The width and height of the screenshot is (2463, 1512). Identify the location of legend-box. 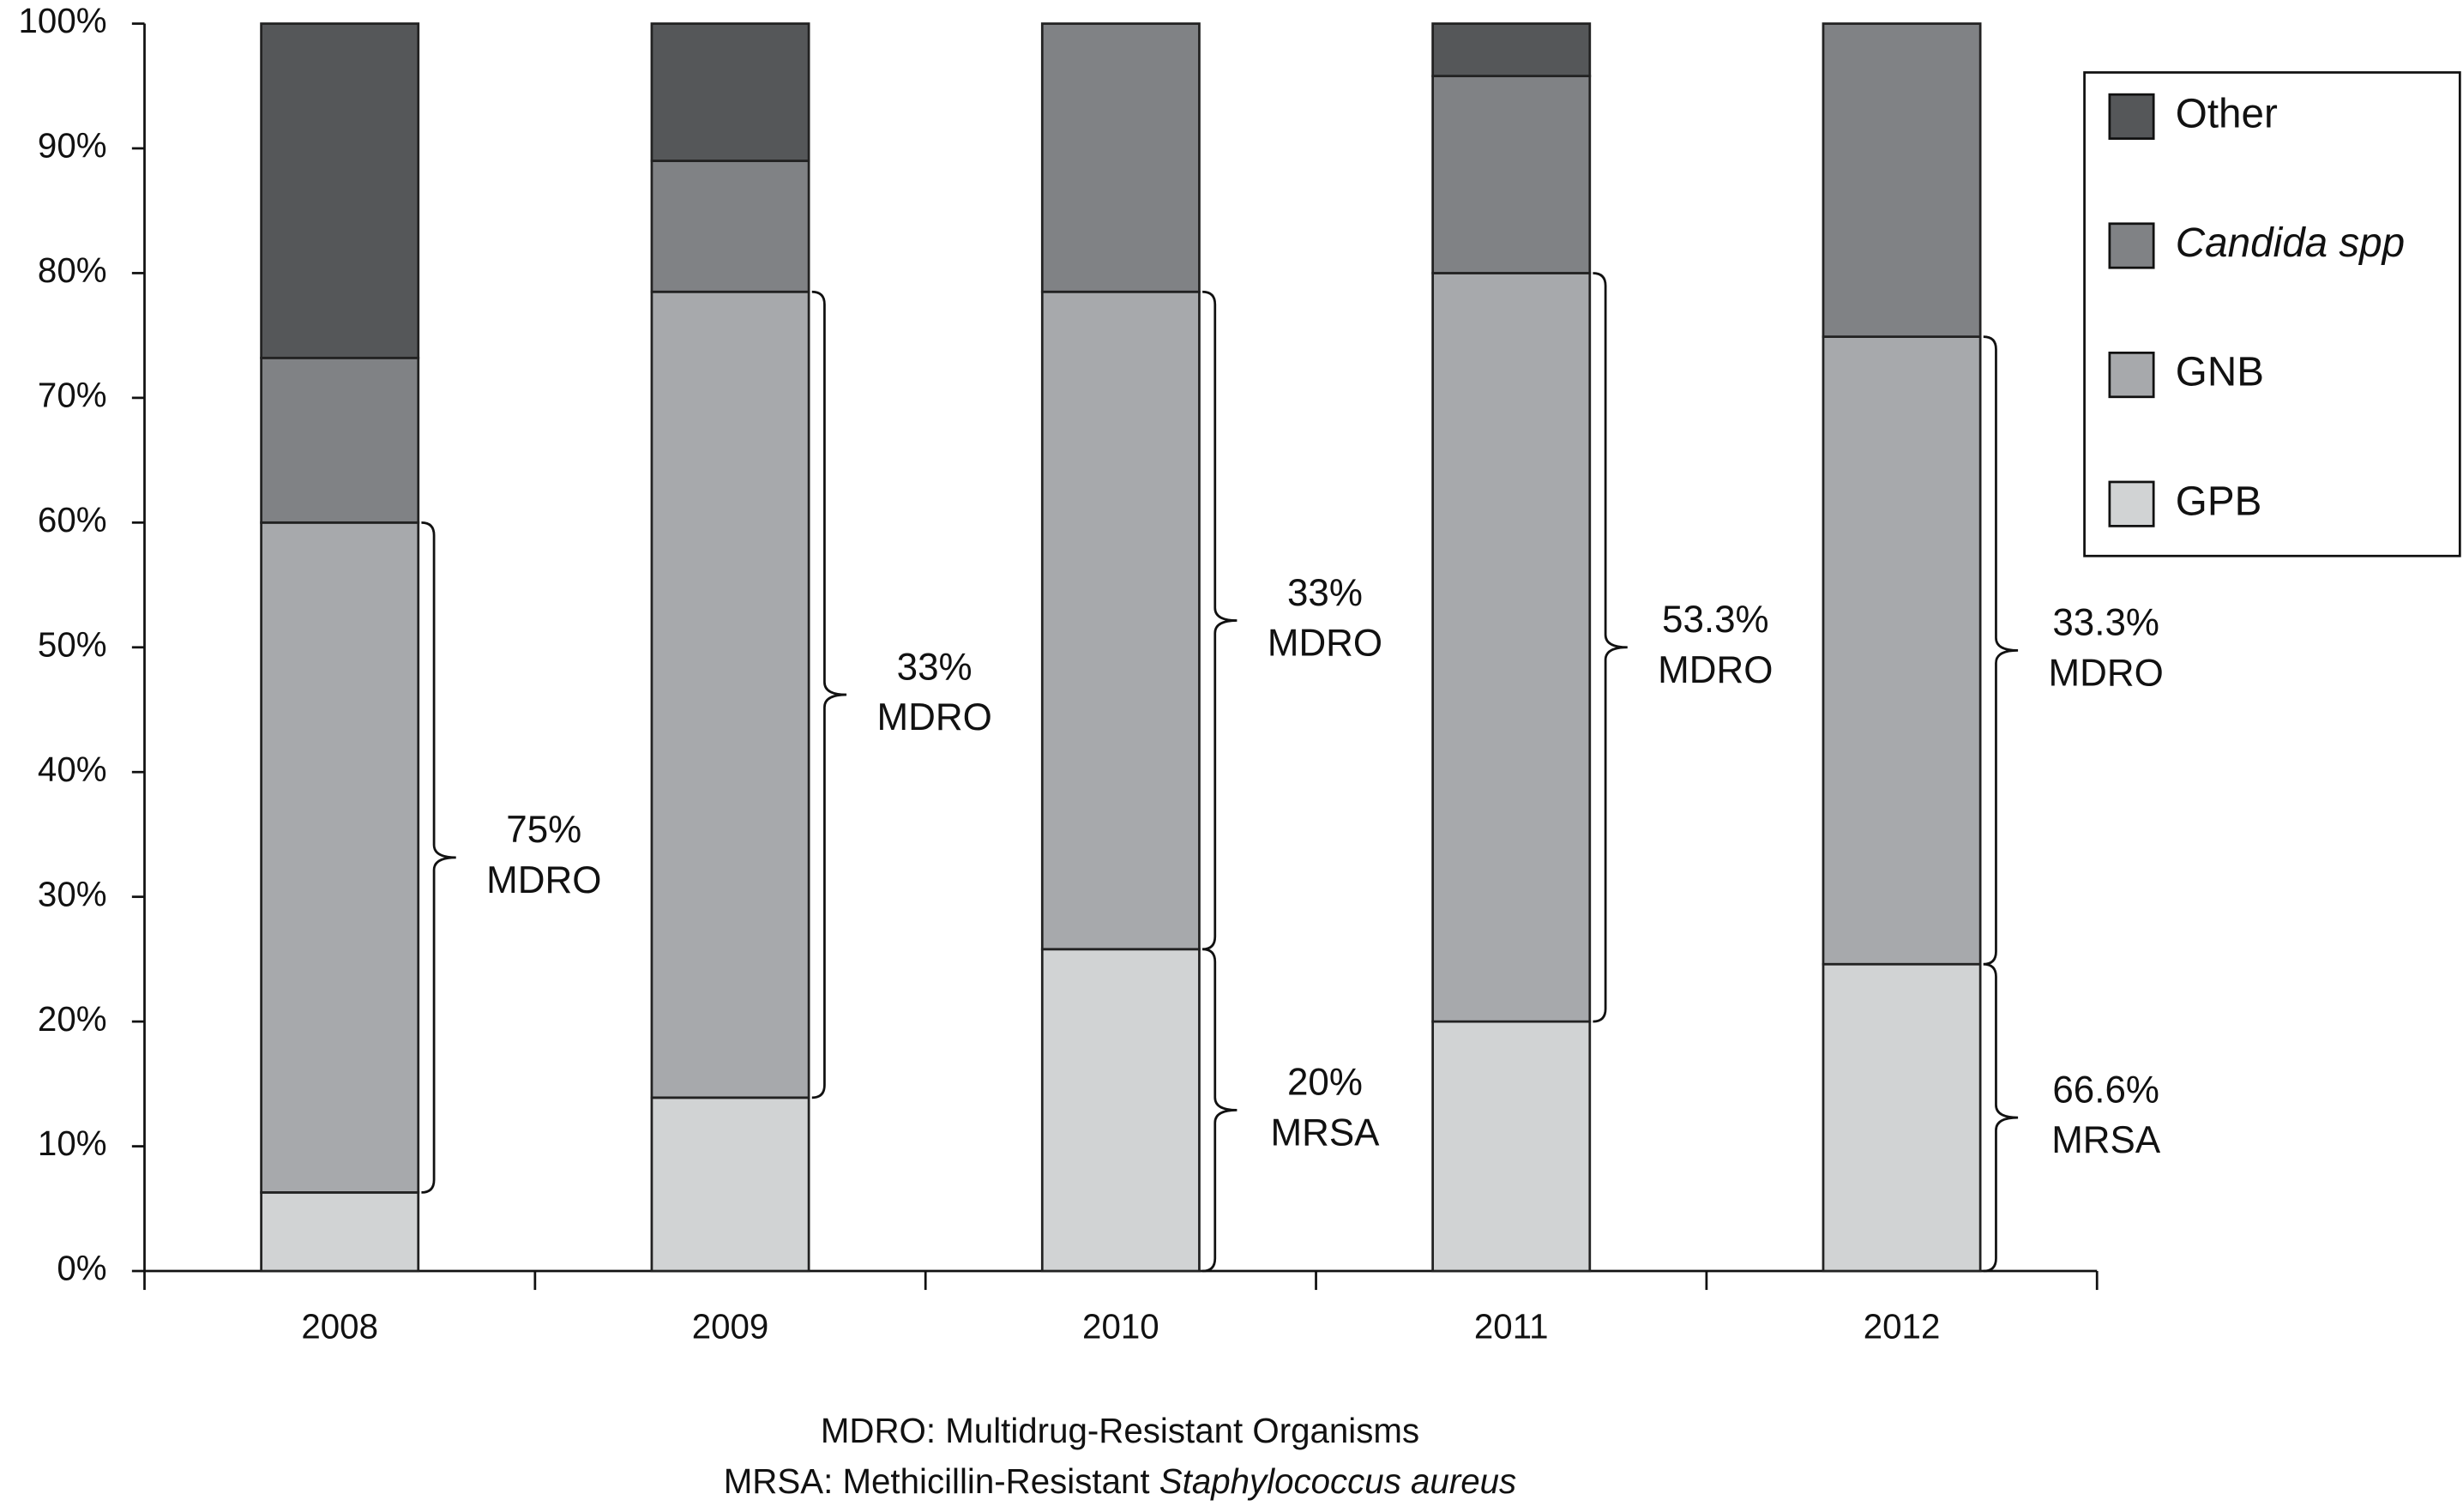
(2272, 314).